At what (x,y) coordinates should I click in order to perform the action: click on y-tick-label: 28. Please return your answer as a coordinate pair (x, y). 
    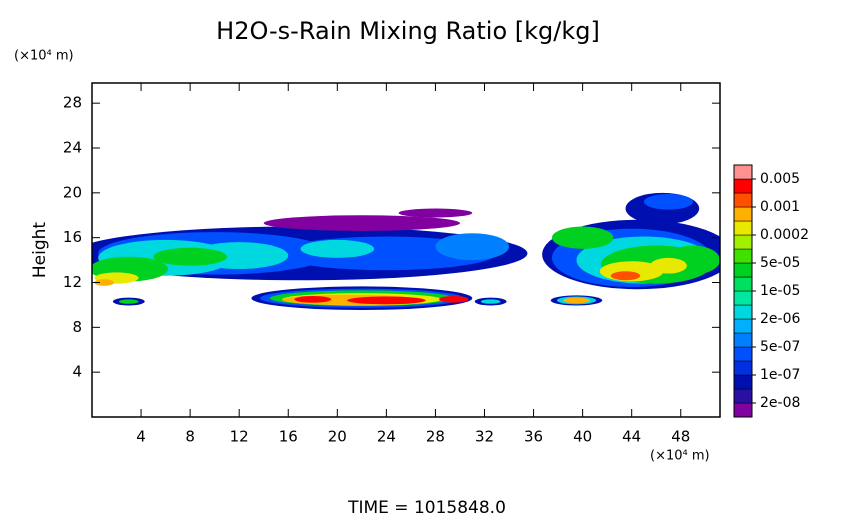
    Looking at the image, I should click on (72, 103).